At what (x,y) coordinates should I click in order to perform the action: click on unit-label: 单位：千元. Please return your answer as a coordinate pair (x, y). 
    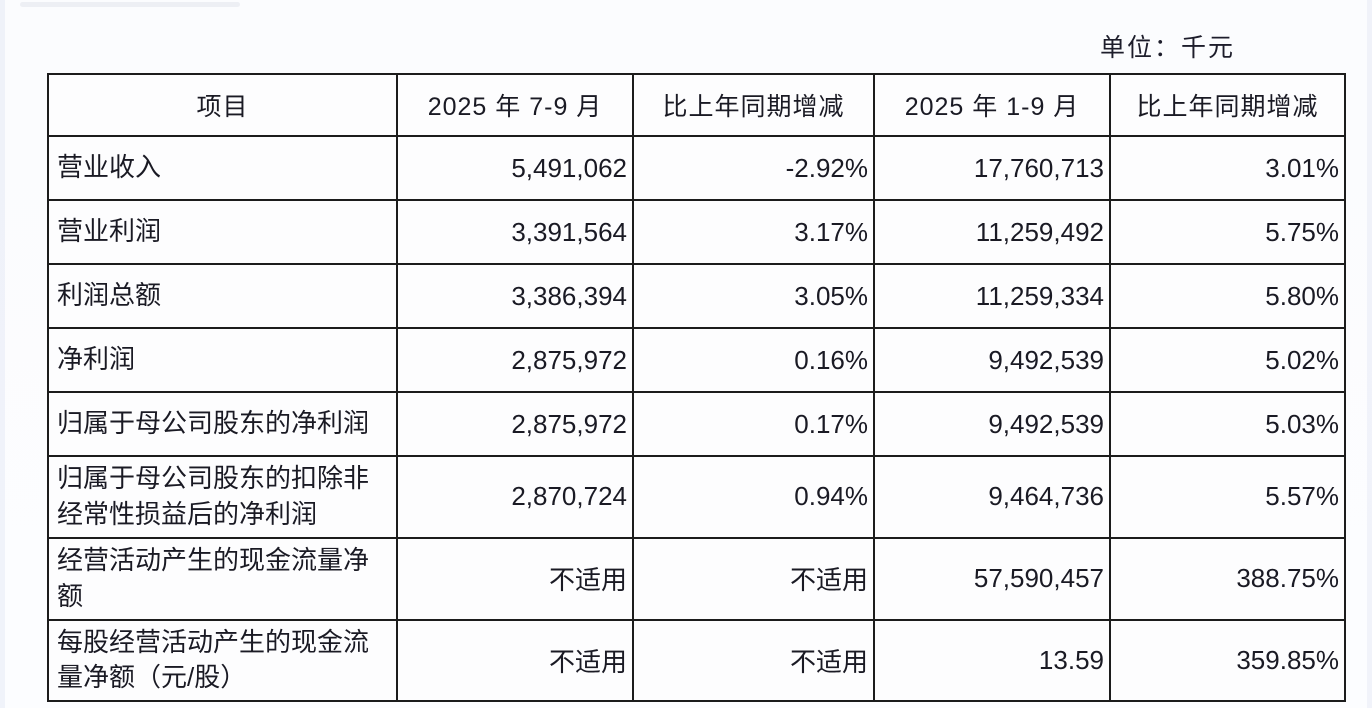
    Looking at the image, I should click on (1167, 48).